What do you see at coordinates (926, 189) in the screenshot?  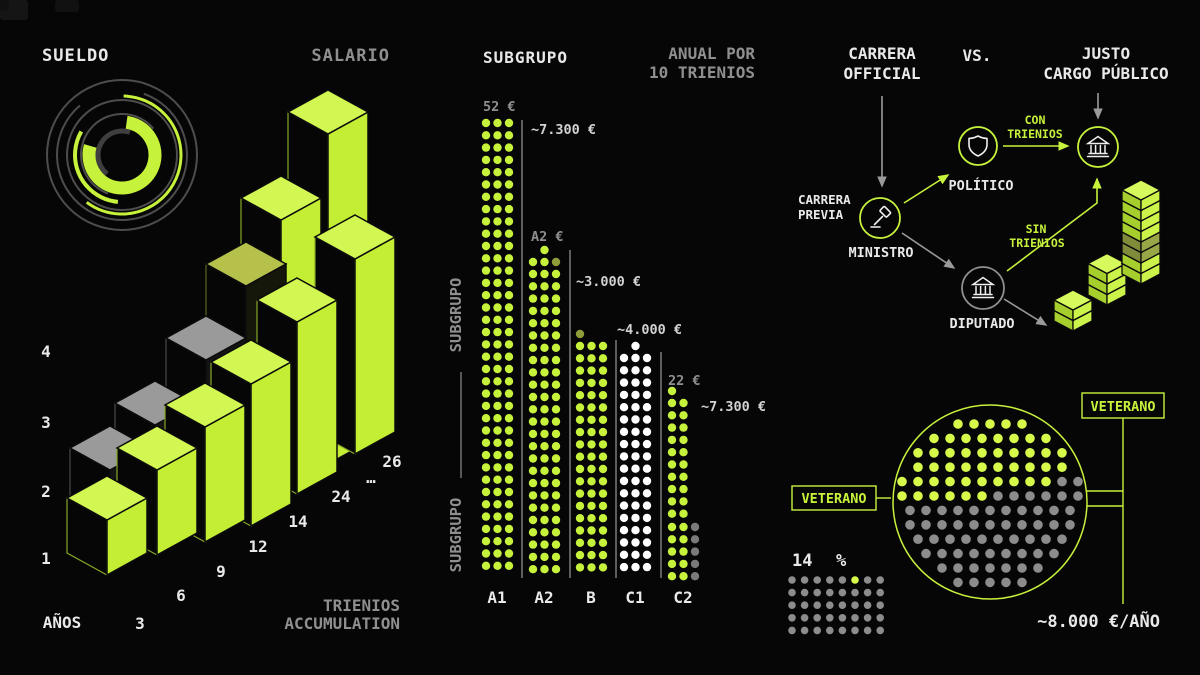 I see `arrow-ministro-politico` at bounding box center [926, 189].